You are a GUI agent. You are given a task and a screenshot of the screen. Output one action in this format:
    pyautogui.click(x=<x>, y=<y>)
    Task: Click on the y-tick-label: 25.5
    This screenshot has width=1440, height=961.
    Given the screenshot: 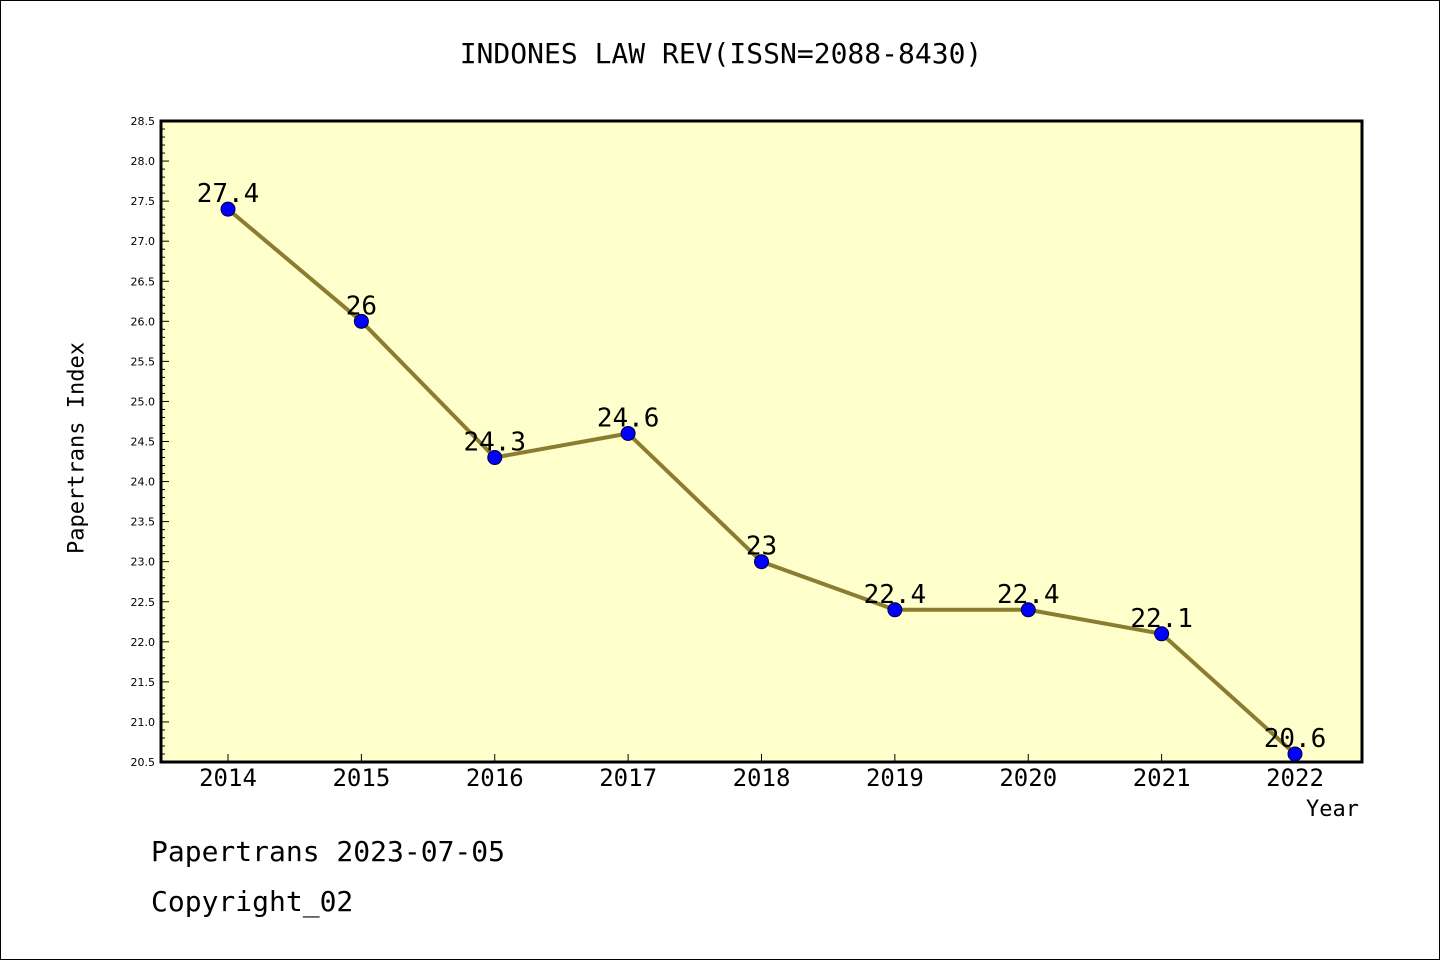 What is the action you would take?
    pyautogui.click(x=143, y=361)
    